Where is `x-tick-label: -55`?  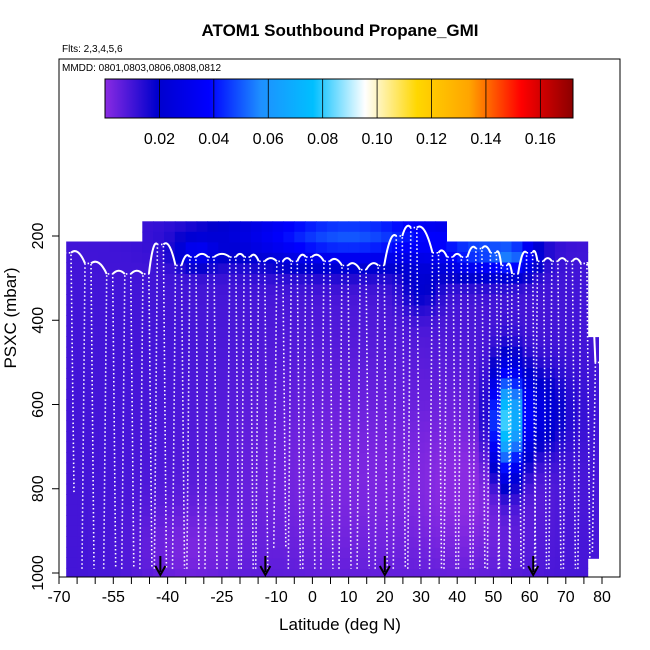
x-tick-label: -55 is located at coordinates (113, 597).